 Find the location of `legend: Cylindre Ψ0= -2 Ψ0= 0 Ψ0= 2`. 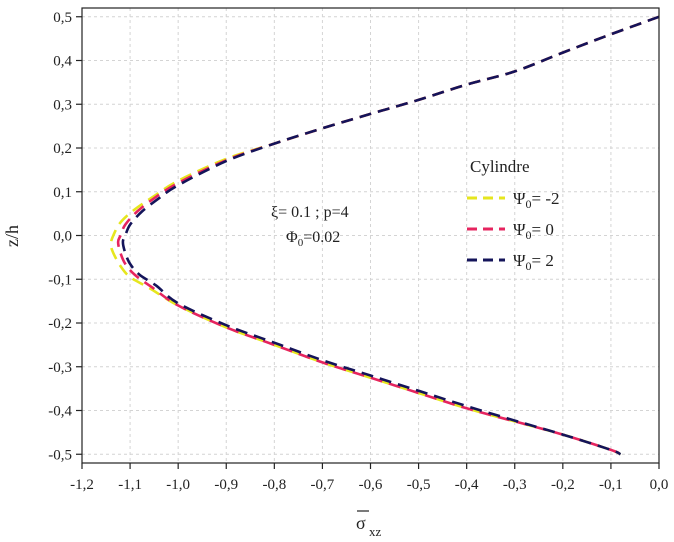

legend: Cylindre Ψ0= -2 Ψ0= 0 Ψ0= 2 is located at coordinates (513, 215).